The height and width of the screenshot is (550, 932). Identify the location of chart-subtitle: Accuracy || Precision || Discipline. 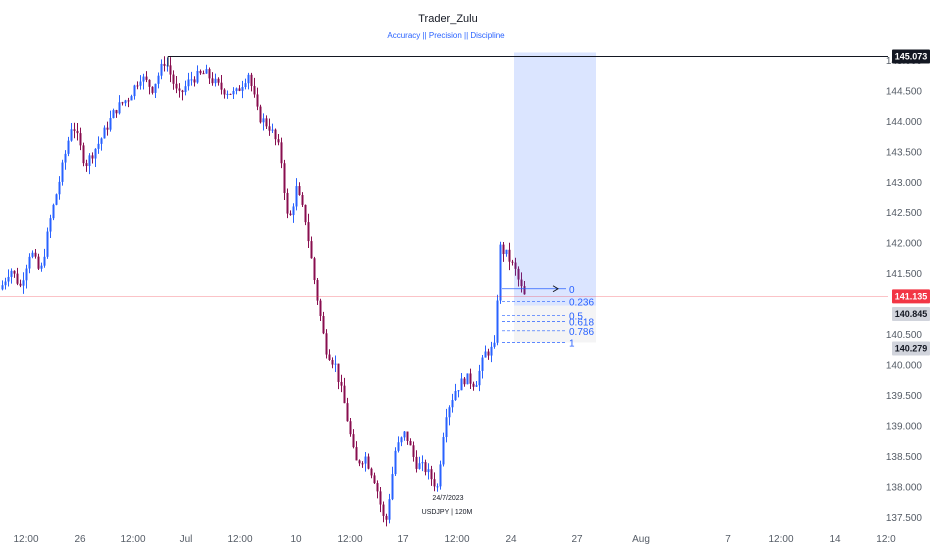
(446, 35).